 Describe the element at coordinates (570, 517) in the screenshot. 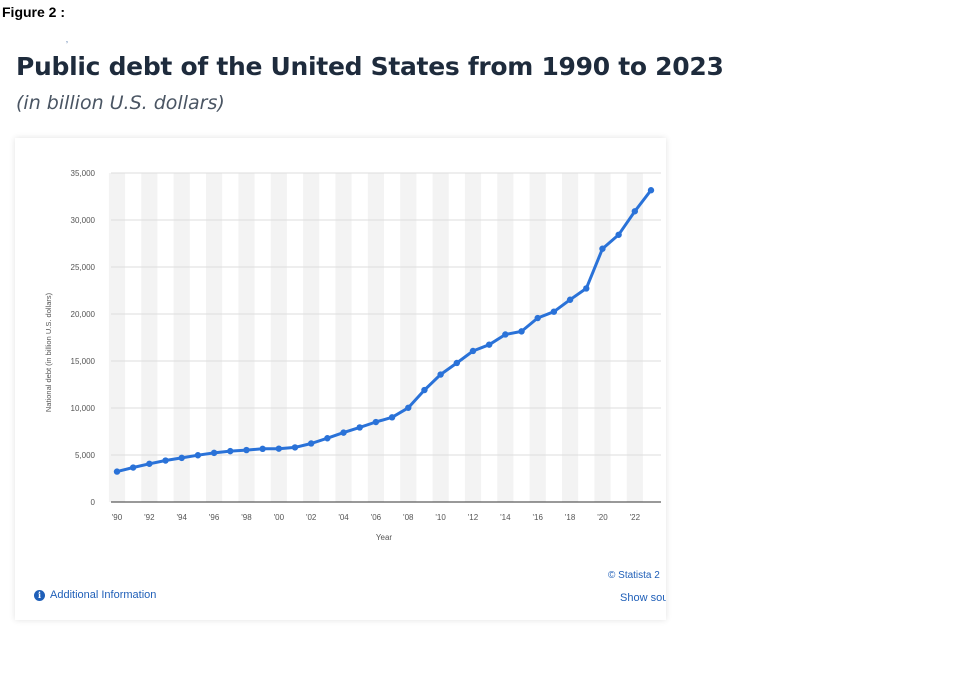

I see `x-tick-label: '18` at that location.